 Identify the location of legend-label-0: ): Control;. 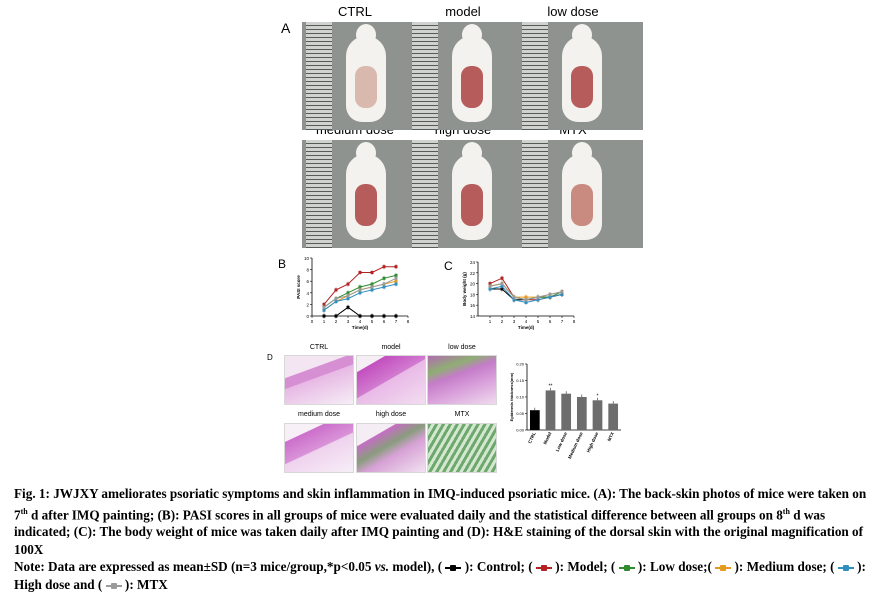
(495, 567).